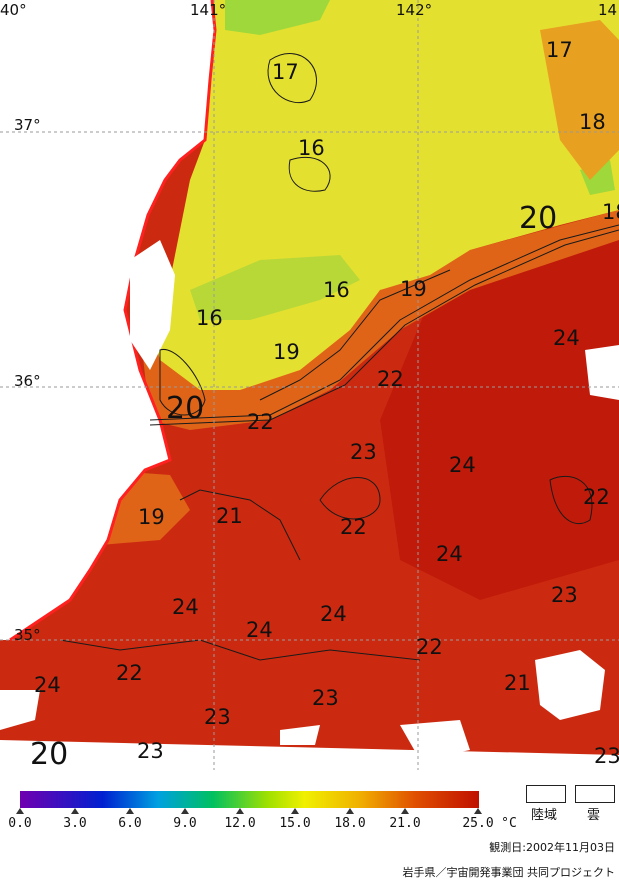 The width and height of the screenshot is (619, 881). What do you see at coordinates (509, 823) in the screenshot?
I see `colorbar-unit: °C` at bounding box center [509, 823].